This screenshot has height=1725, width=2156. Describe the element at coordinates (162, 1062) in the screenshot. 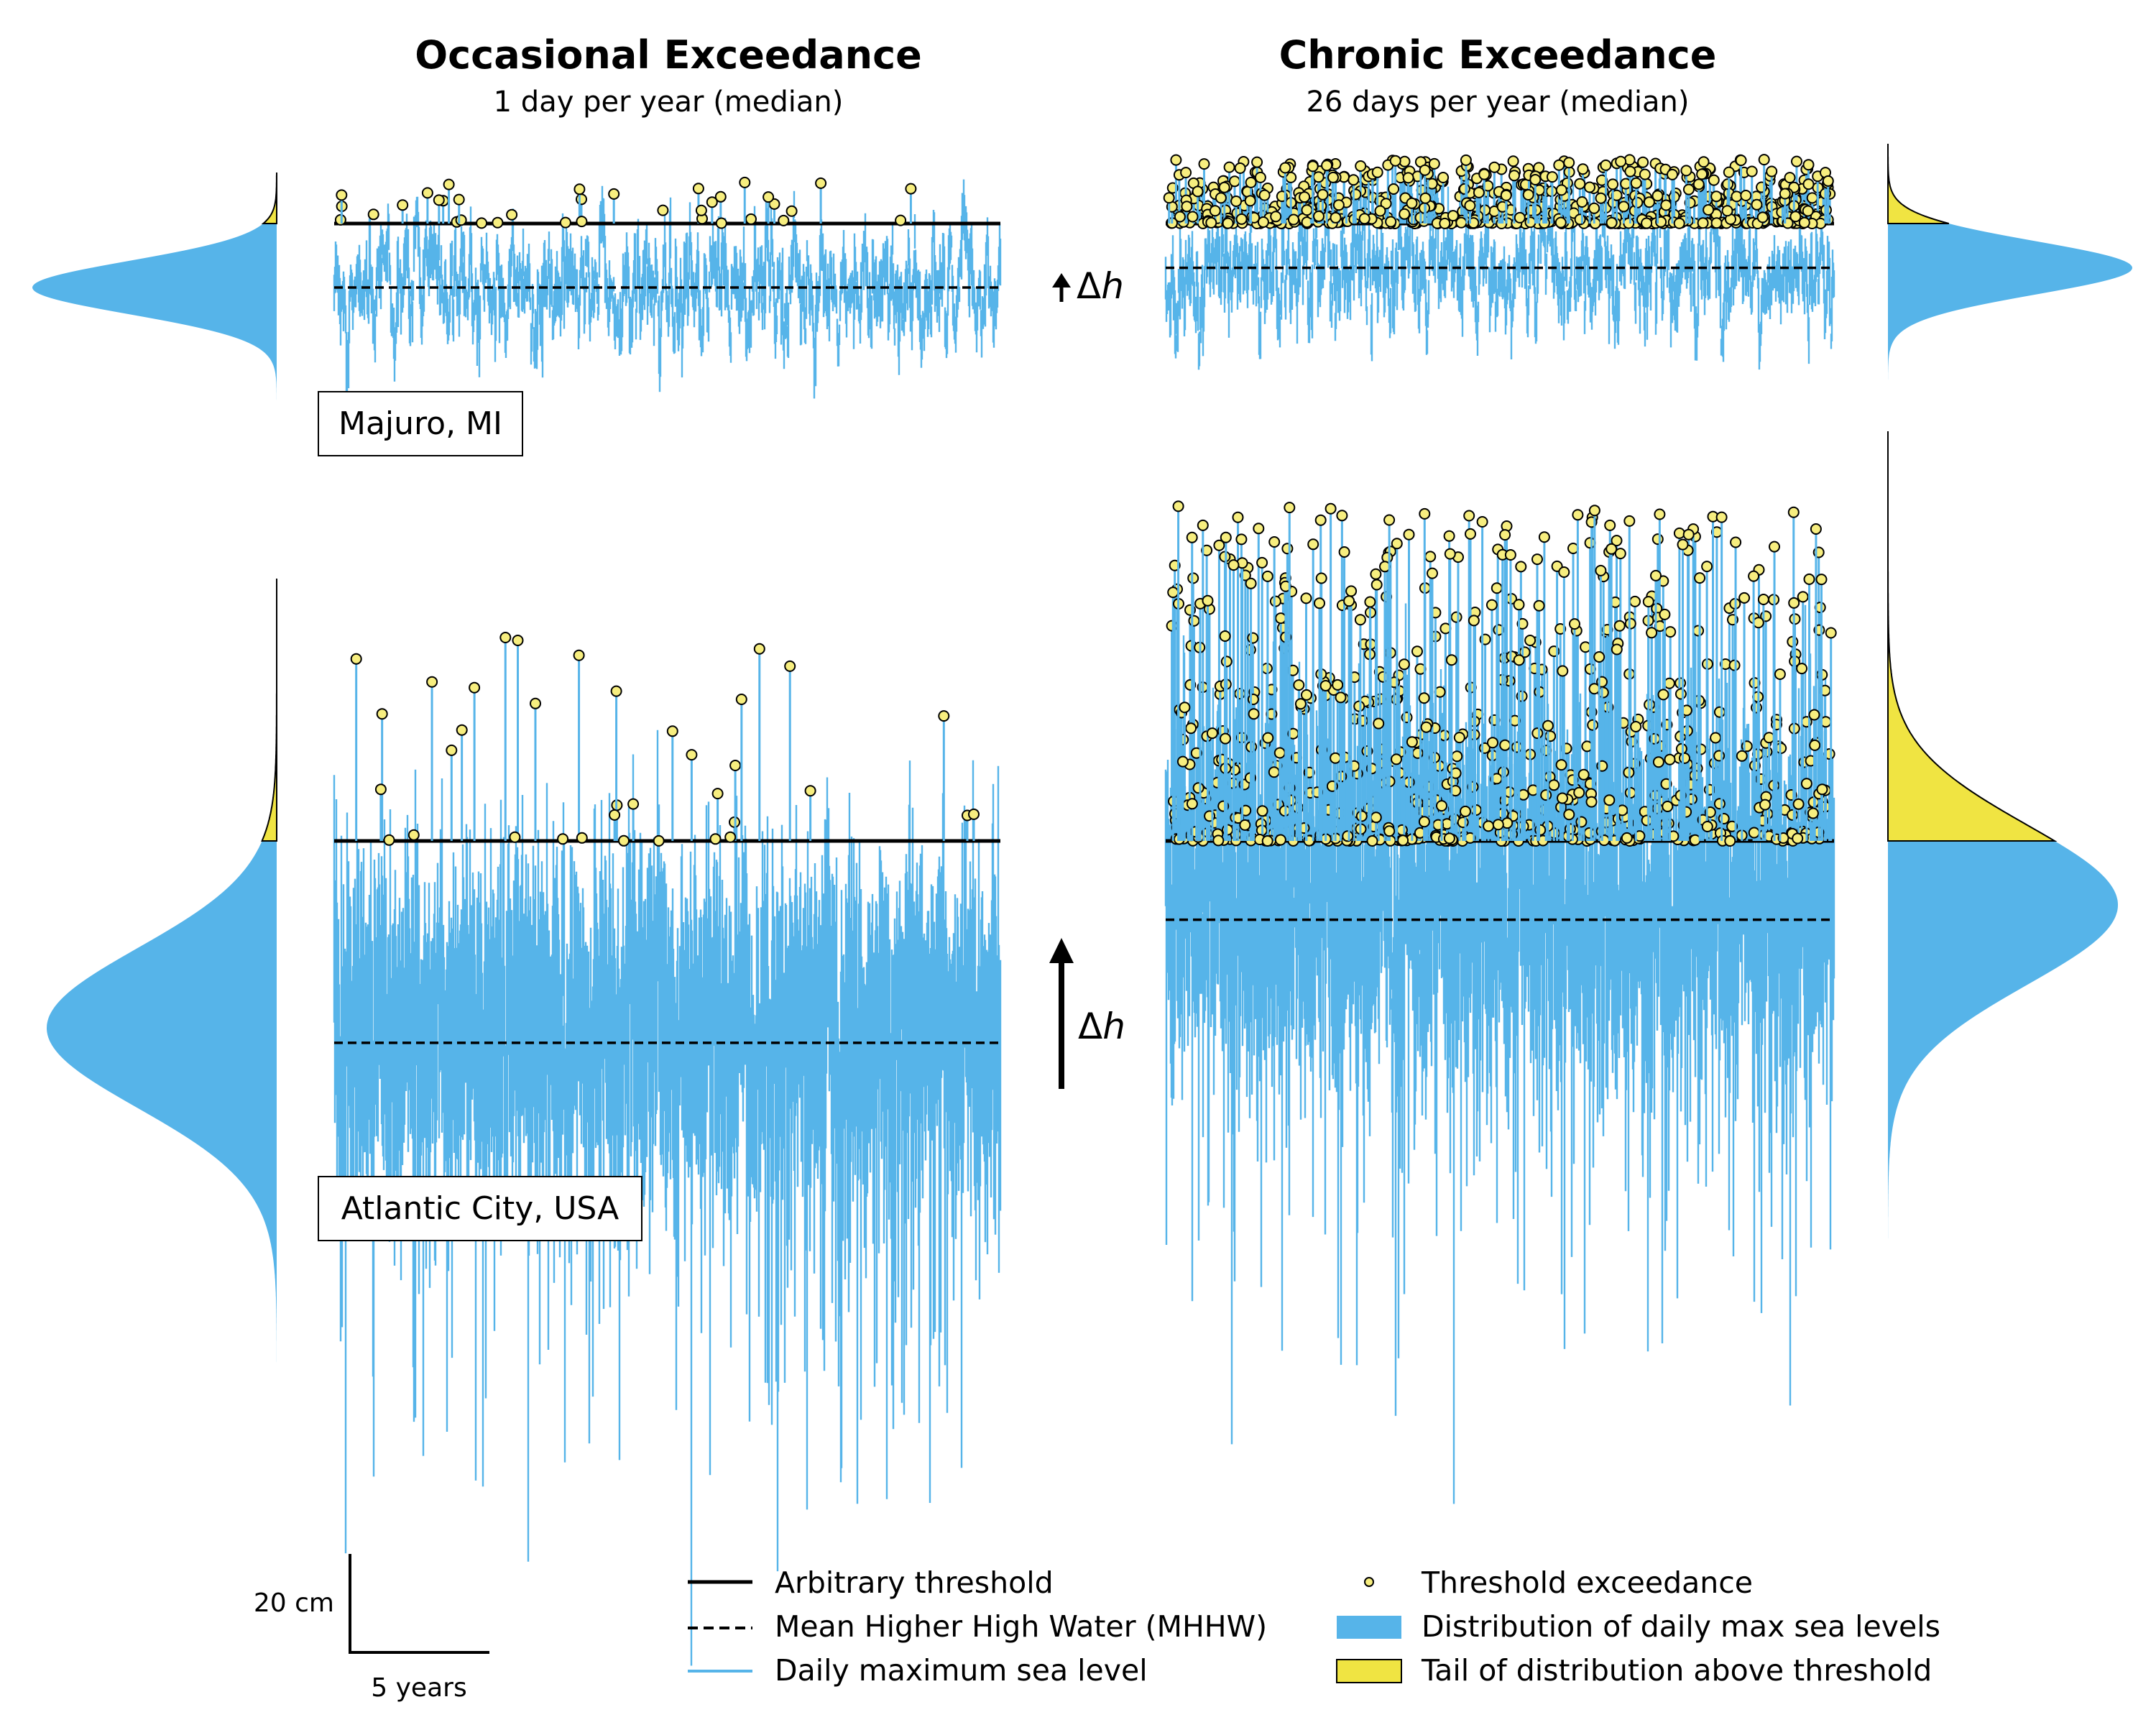

I see `distribution-left-atlantic-city` at that location.